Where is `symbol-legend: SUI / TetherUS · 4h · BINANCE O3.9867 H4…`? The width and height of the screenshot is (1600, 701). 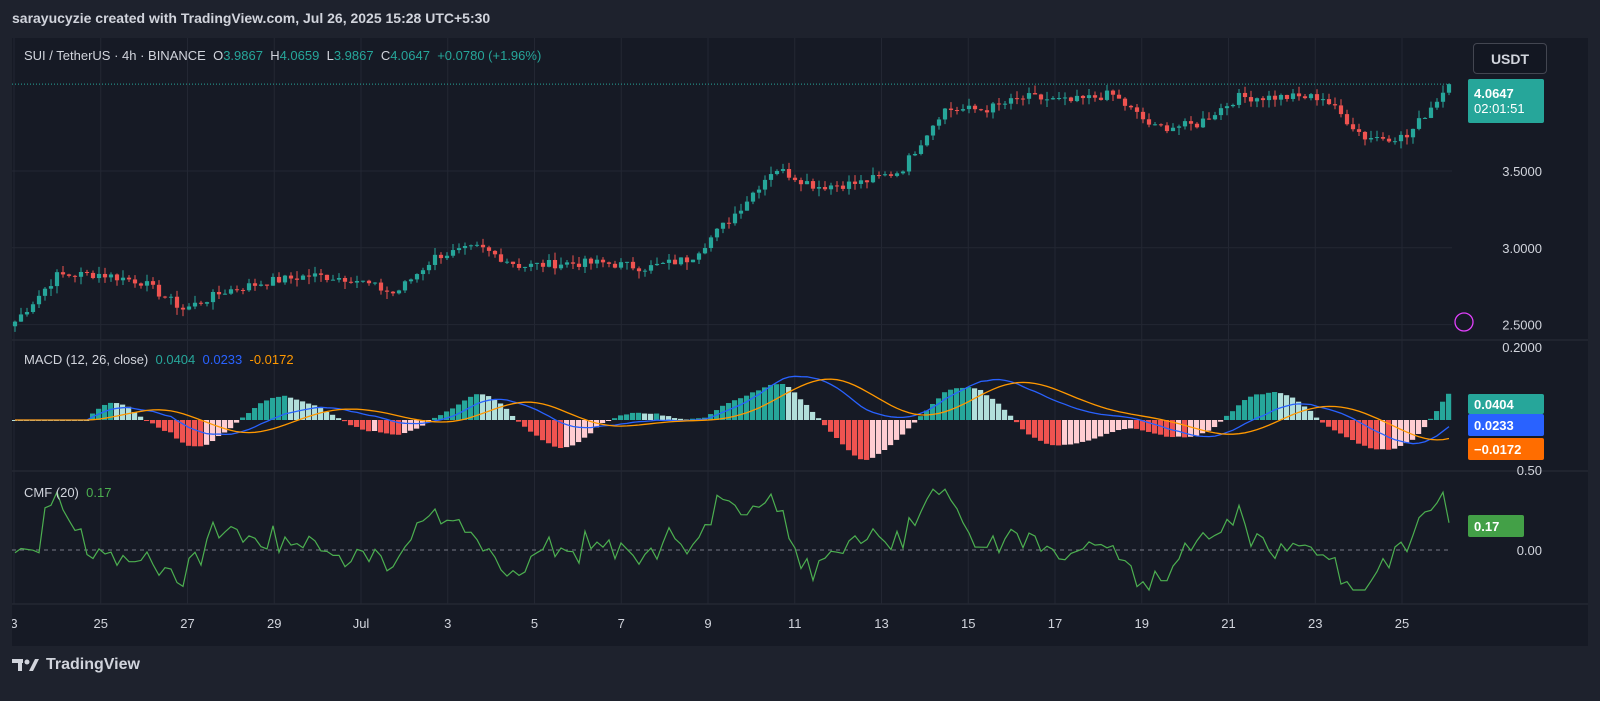 symbol-legend: SUI / TetherUS · 4h · BINANCE O3.9867 H4… is located at coordinates (282, 55).